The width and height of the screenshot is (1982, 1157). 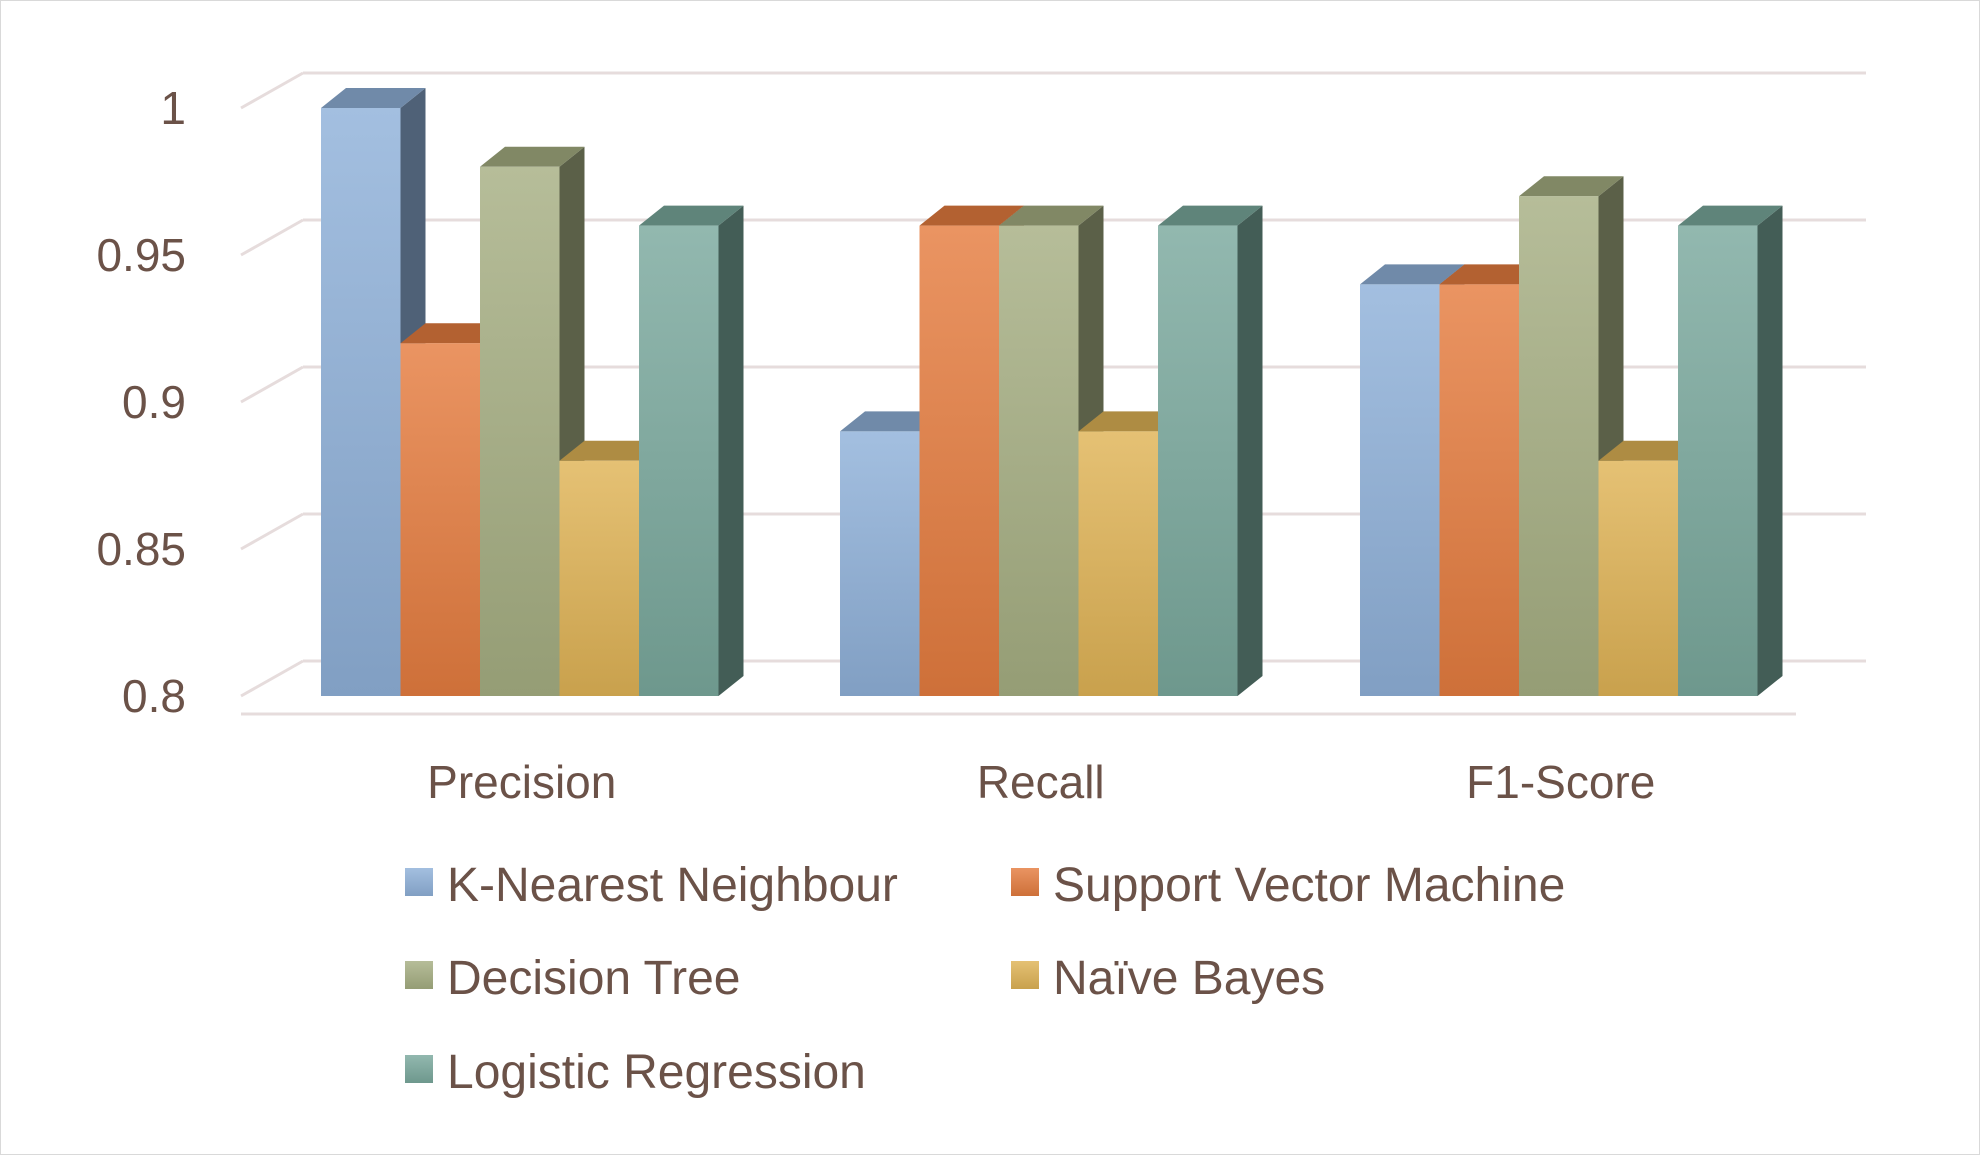 What do you see at coordinates (656, 1072) in the screenshot?
I see `legend-label: Logistic Regression` at bounding box center [656, 1072].